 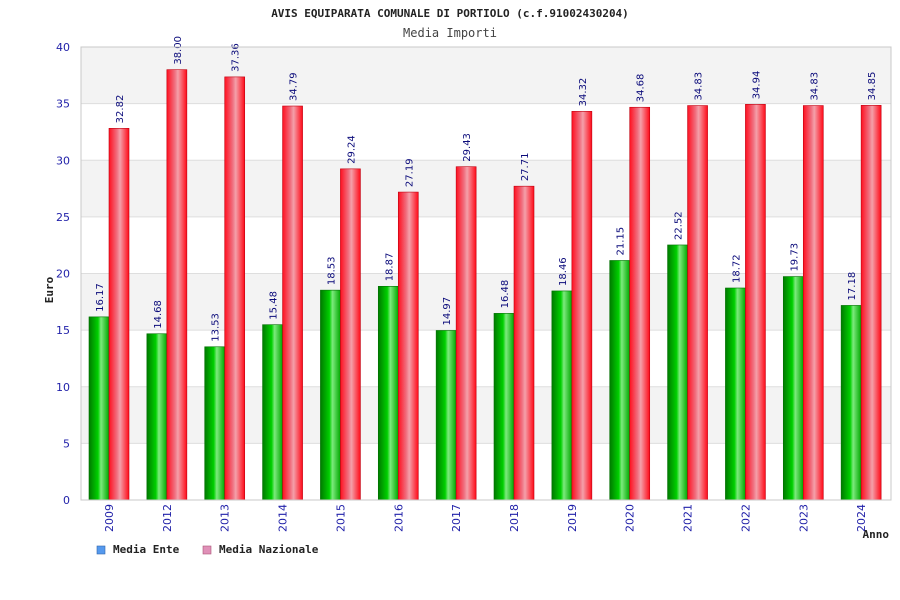 I want to click on data-label: 18.72, so click(x=736, y=268).